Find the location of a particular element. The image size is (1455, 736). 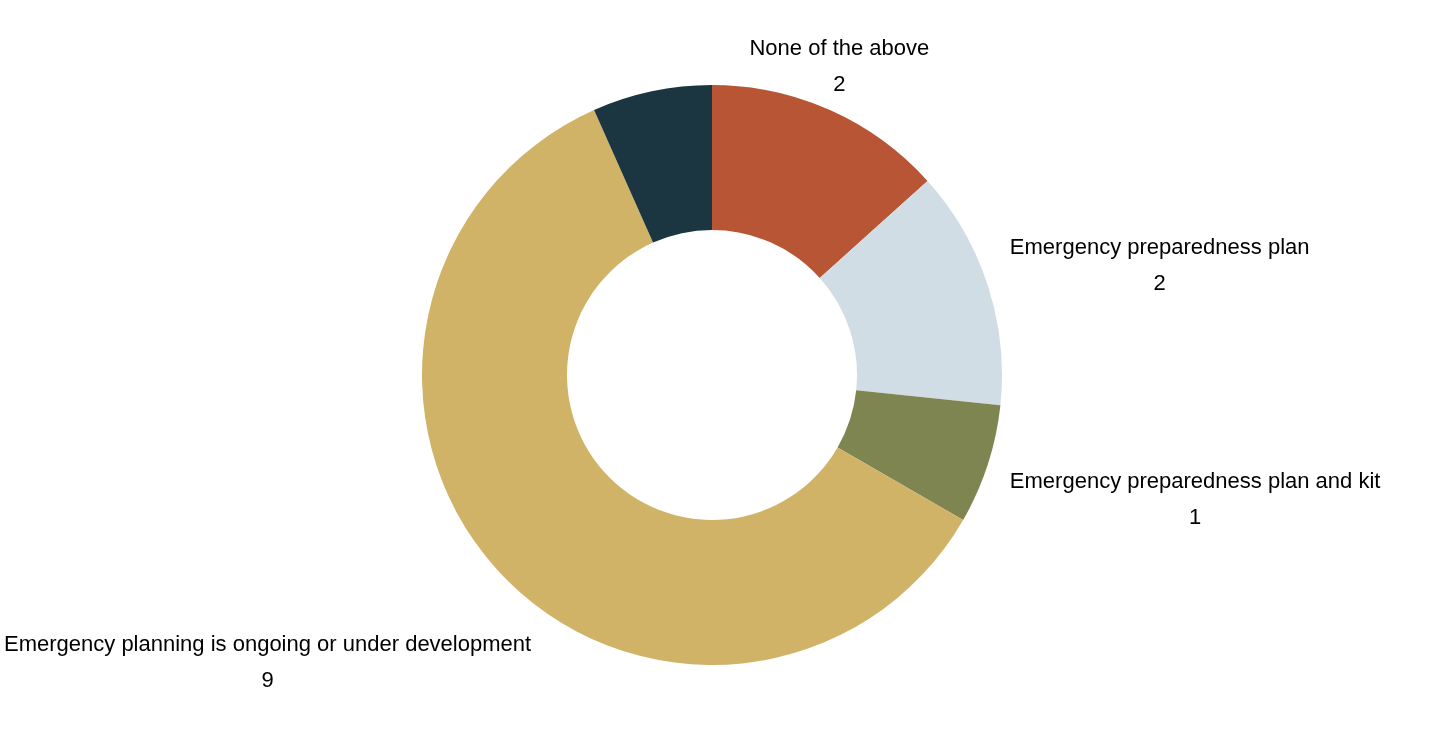

slice-label: None of the above is located at coordinates (839, 47).